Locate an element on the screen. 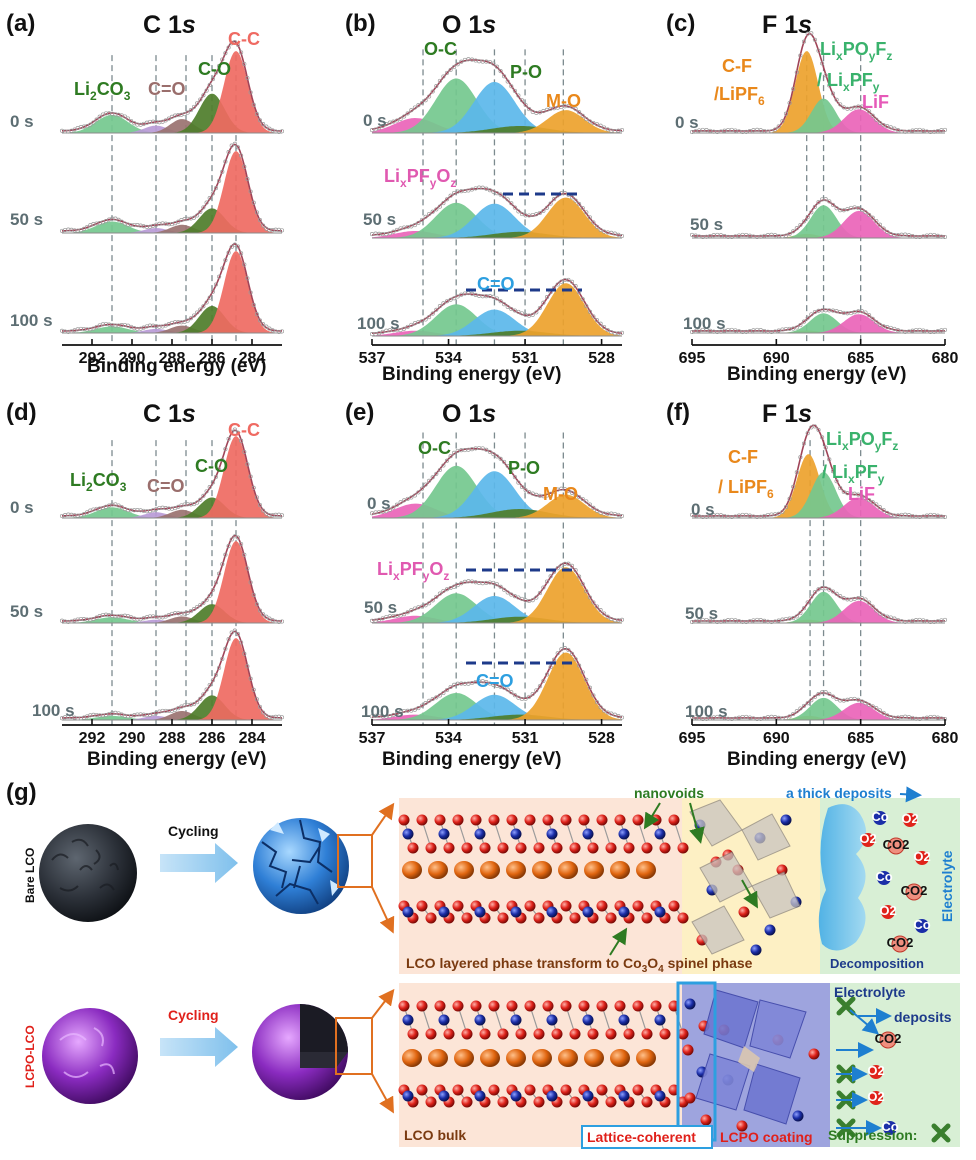 This screenshot has width=976, height=1160. x-tick-label: 695 is located at coordinates (692, 738).